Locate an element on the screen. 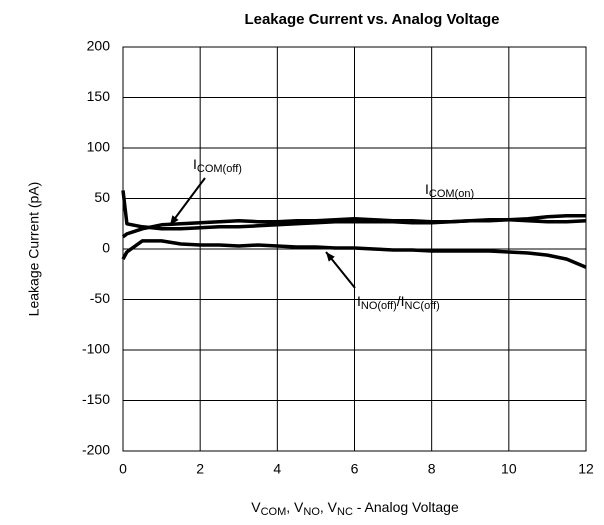  y-axis-label: Leakage Current (pA) is located at coordinates (34, 249).